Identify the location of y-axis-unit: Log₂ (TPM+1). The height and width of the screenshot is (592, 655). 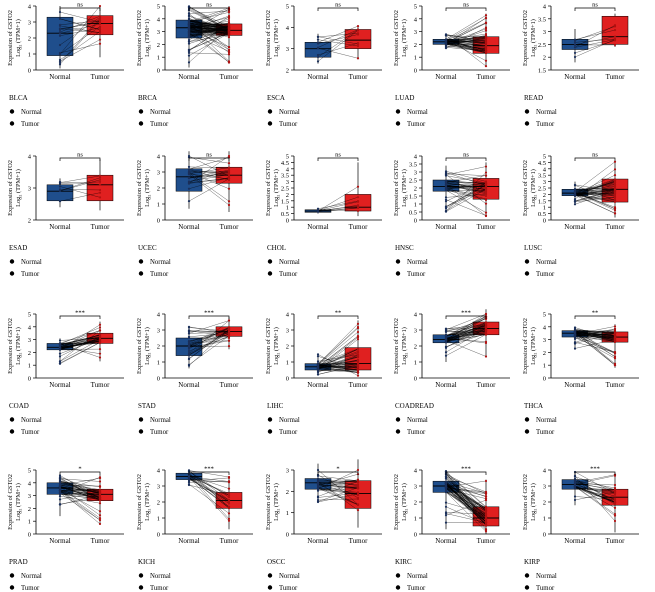
(404, 502).